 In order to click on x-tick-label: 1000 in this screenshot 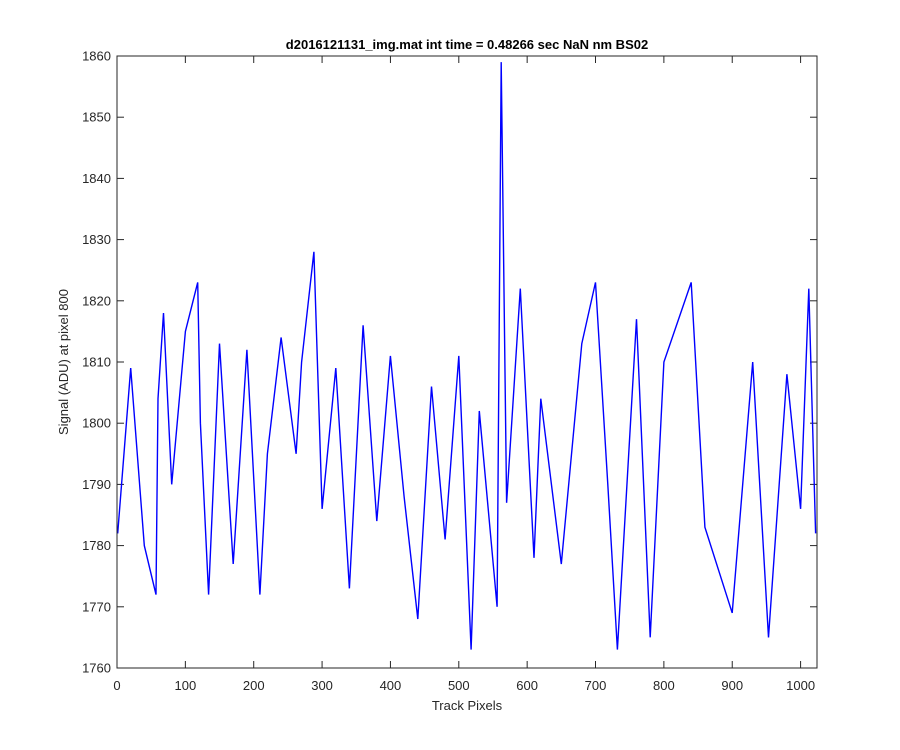, I will do `click(800, 685)`.